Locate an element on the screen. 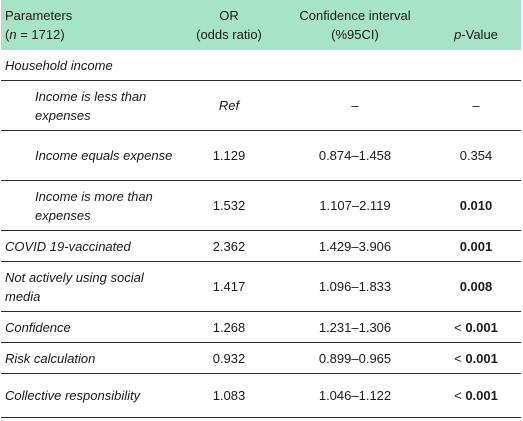 Image resolution: width=523 pixels, height=421 pixels. header-or-sub: (odds ratio) is located at coordinates (229, 34).